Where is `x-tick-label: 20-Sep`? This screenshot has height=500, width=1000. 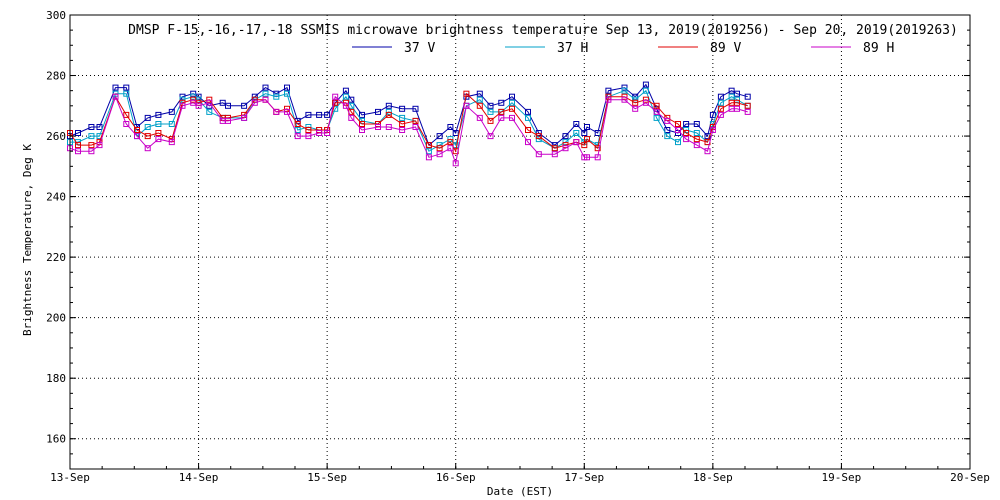
x-tick-label: 20-Sep is located at coordinates (970, 477).